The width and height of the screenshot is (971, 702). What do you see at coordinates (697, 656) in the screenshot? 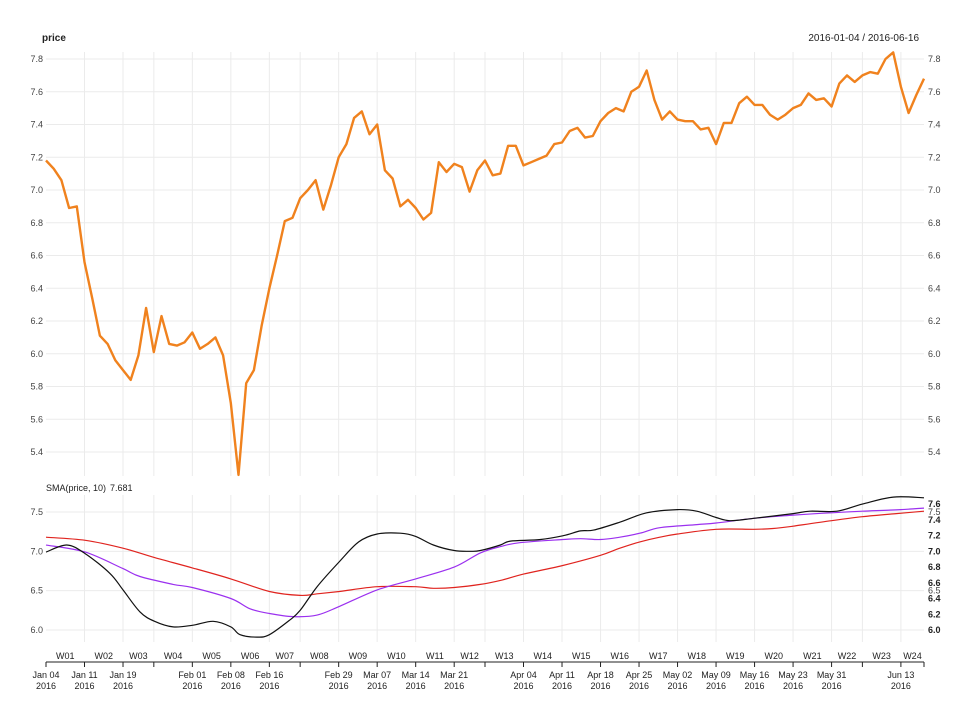
I see `week-label: W18` at bounding box center [697, 656].